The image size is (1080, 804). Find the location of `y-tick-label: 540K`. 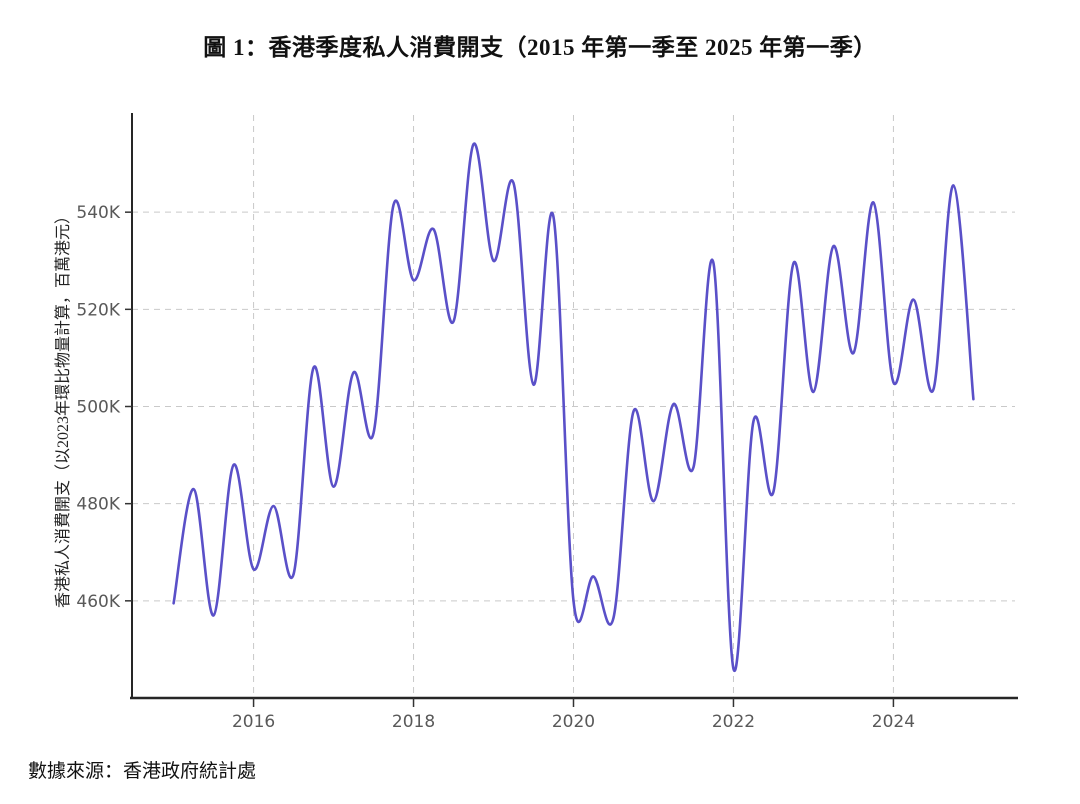

y-tick-label: 540K is located at coordinates (98, 213).